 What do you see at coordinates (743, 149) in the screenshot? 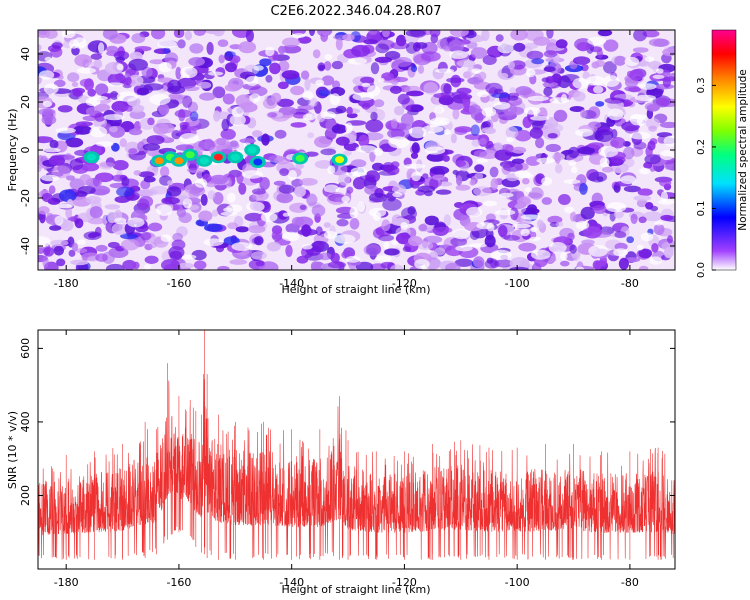
I see `colorbar-label: Normalized spectral amplitude` at bounding box center [743, 149].